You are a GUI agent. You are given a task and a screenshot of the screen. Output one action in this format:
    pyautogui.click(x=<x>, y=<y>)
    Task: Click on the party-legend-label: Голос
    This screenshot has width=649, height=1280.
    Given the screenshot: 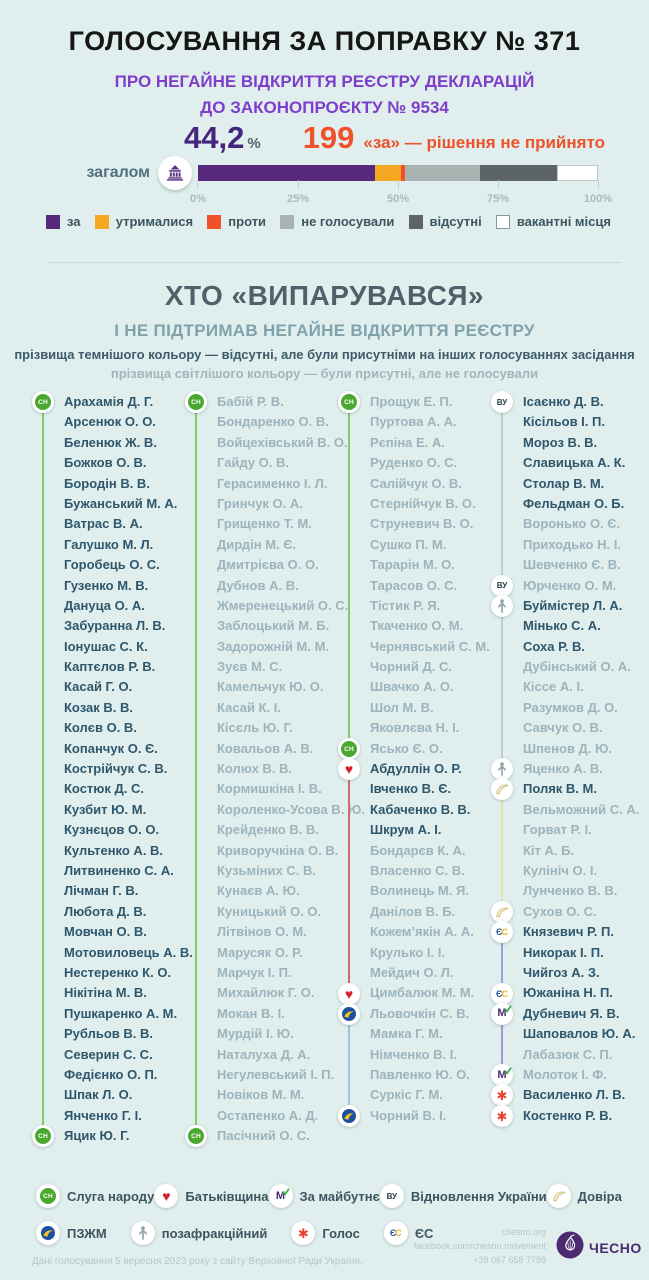 What is the action you would take?
    pyautogui.click(x=341, y=1233)
    